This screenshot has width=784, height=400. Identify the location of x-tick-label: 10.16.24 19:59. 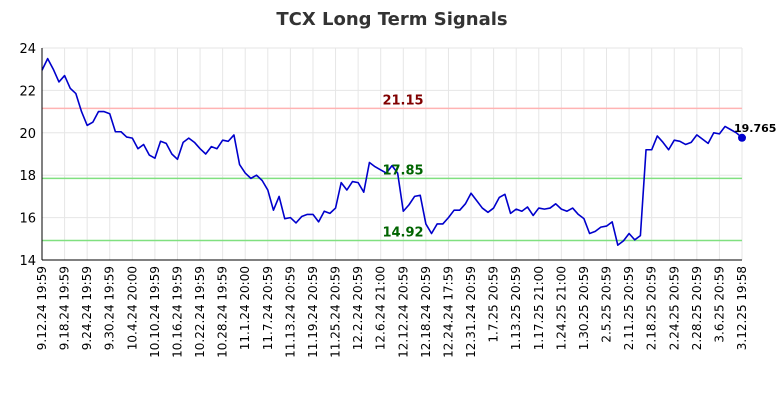
(177, 312).